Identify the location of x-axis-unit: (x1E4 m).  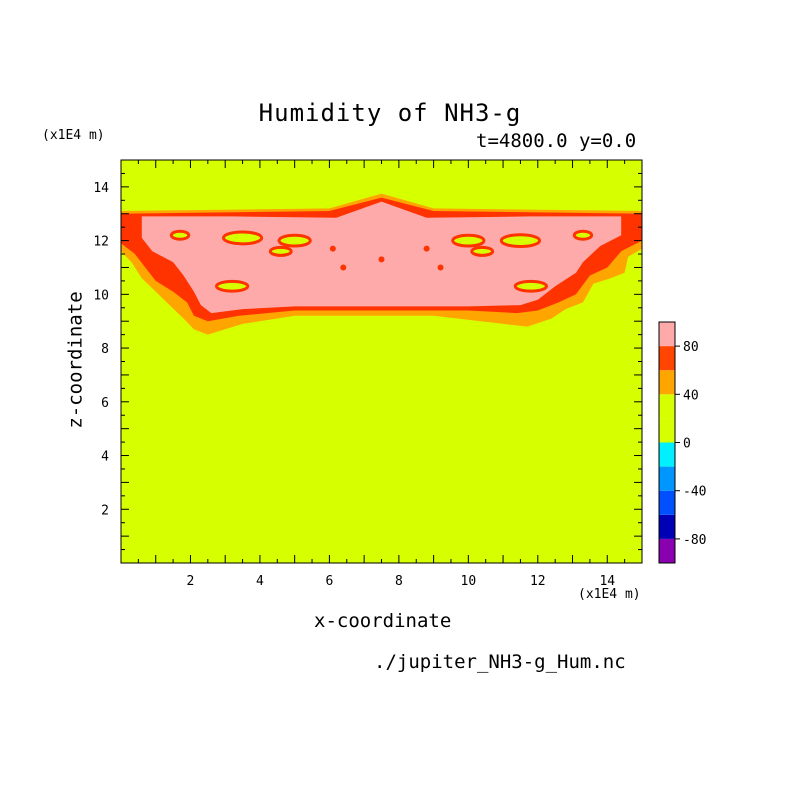
(609, 594).